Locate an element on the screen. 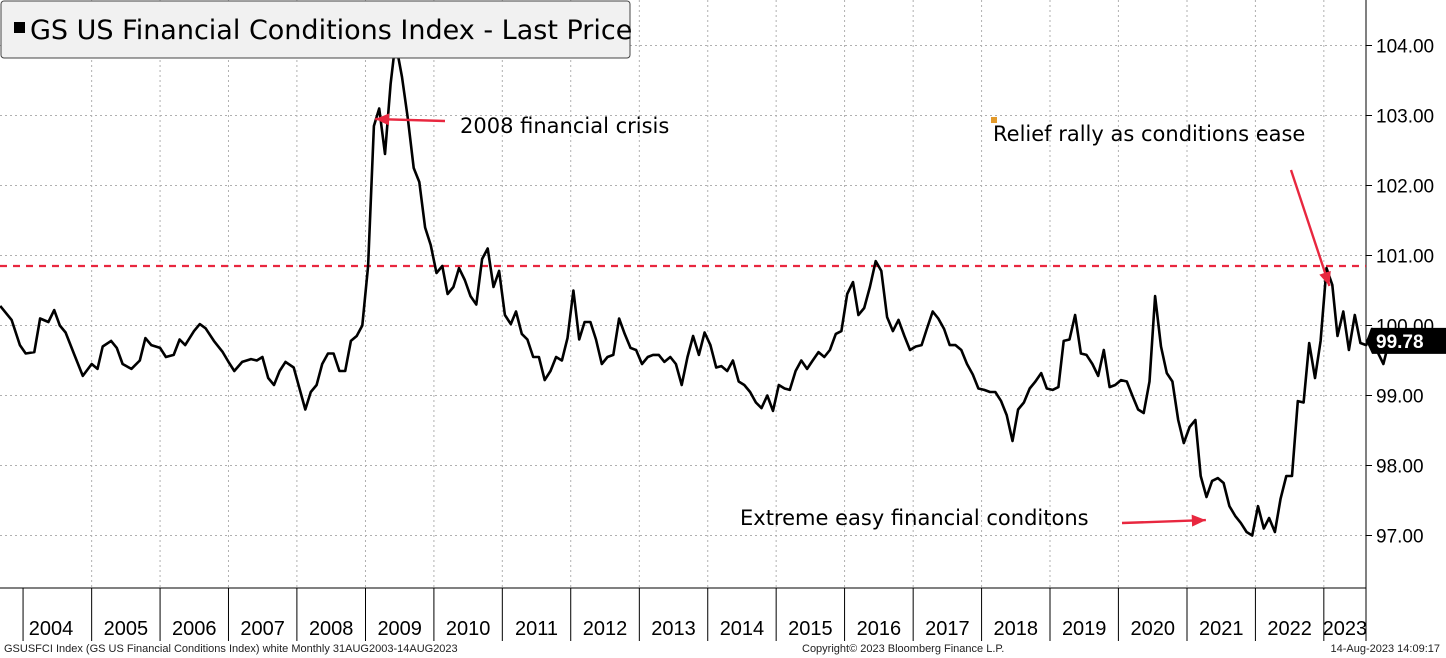  y-tick-label: 99.00 is located at coordinates (1400, 397).